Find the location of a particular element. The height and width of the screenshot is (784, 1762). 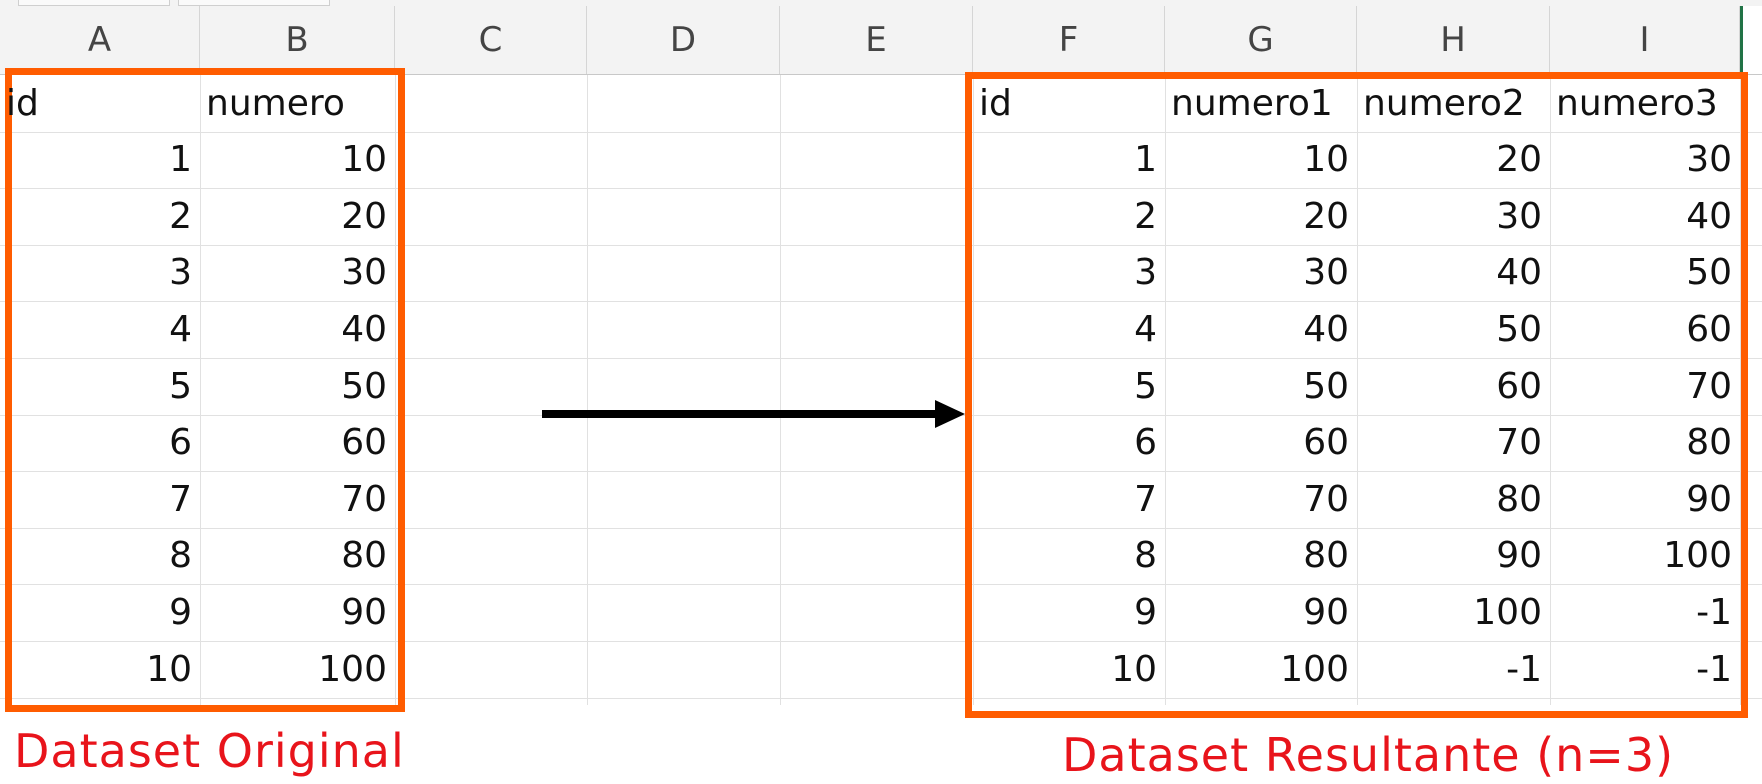

result-header-cell: numero3 is located at coordinates (1637, 103).